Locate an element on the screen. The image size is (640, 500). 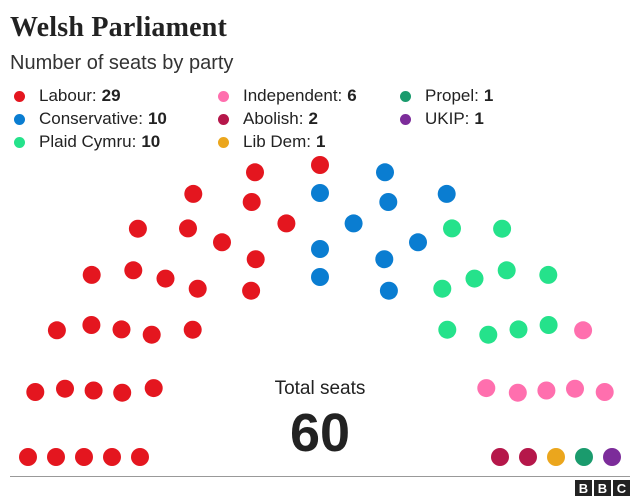
seat-lib-dem is located at coordinates (556, 457).